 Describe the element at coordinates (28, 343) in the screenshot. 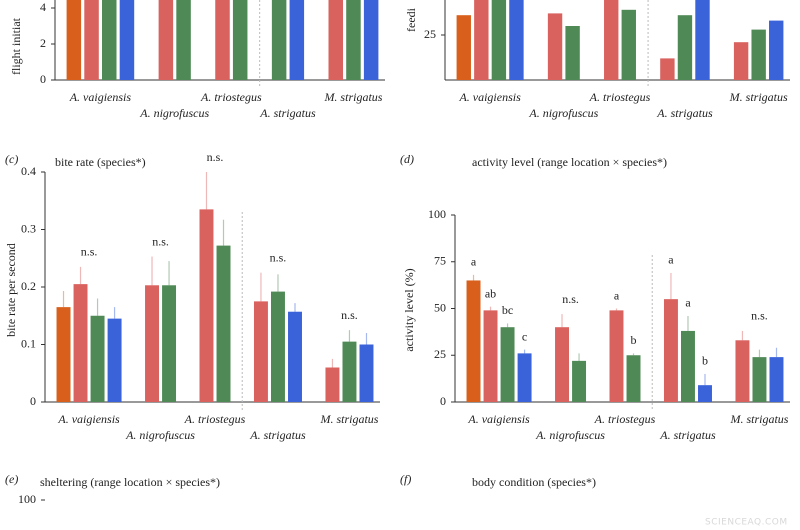

I see `y-tick-label: 0.1` at that location.